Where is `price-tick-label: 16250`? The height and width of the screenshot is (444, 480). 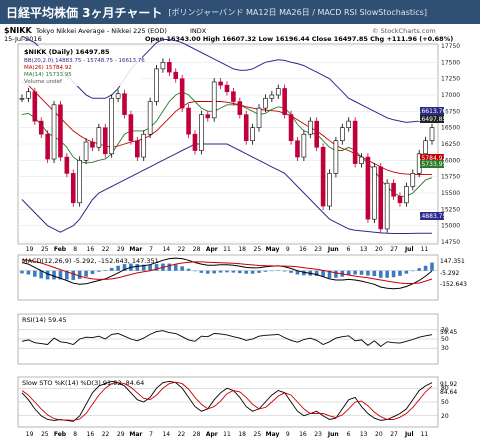
price-tick-label: 16250 is located at coordinates (450, 144).